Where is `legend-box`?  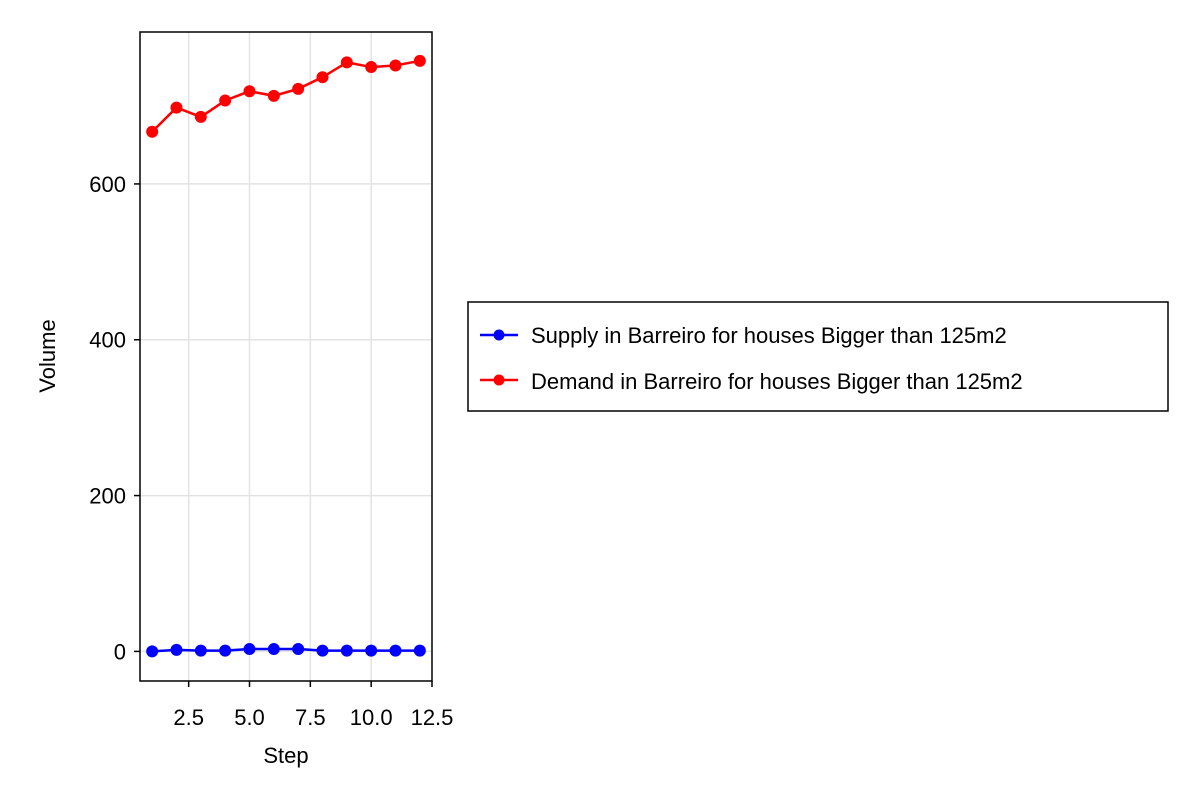 legend-box is located at coordinates (818, 356).